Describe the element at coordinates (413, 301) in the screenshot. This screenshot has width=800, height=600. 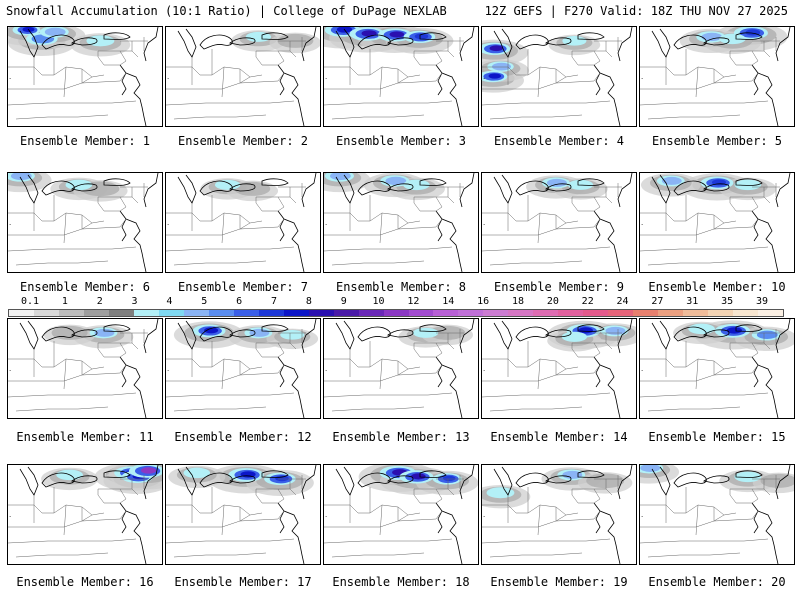
I see `colorbar-tick: 12` at that location.